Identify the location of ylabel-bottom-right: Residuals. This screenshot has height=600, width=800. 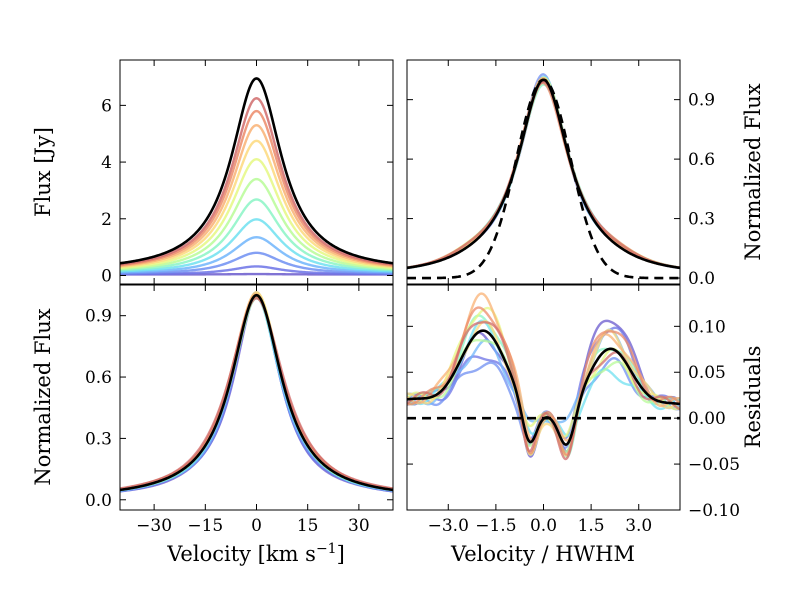
(753, 397).